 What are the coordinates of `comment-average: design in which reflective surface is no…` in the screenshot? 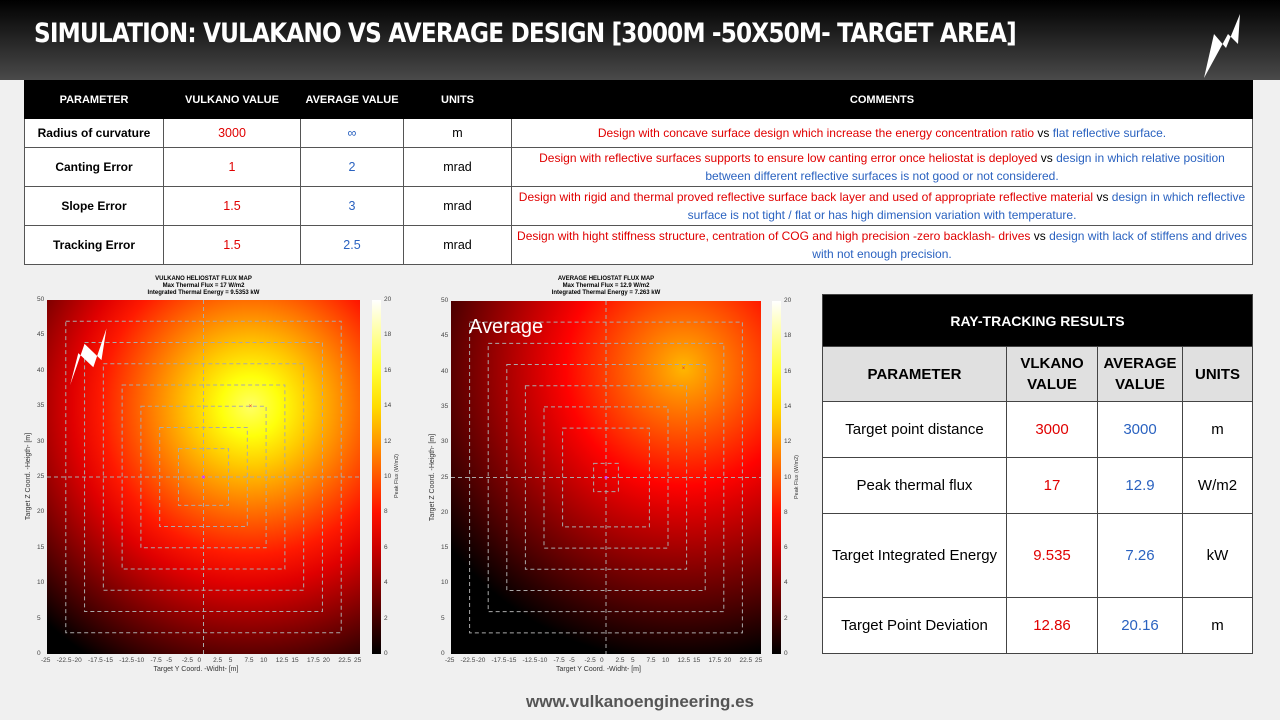 It's located at (966, 206).